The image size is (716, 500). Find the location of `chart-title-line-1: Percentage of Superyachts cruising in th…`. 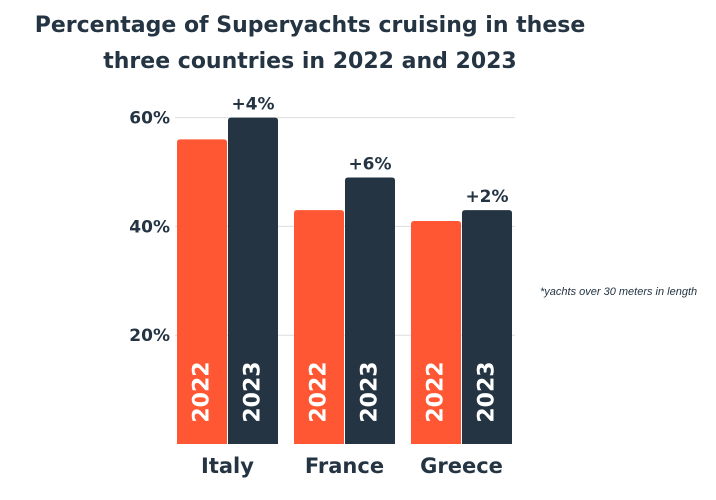

chart-title-line-1: Percentage of Superyachts cruising in th… is located at coordinates (310, 25).